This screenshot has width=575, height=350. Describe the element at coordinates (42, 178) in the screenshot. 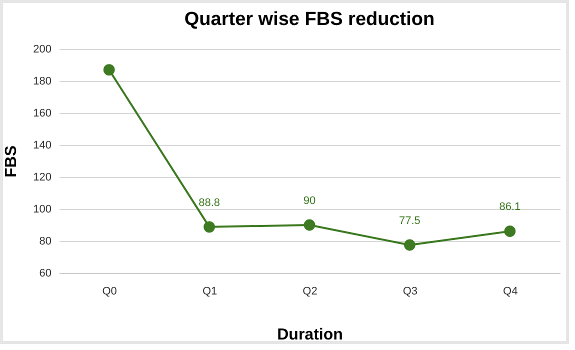

I see `y-tick-label: 120` at that location.